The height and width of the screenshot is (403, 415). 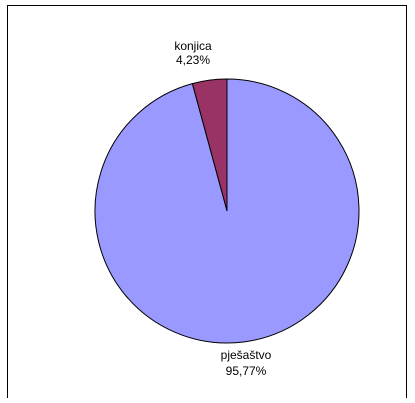 I want to click on slice-label-konjica-name: konjica, so click(x=193, y=46).